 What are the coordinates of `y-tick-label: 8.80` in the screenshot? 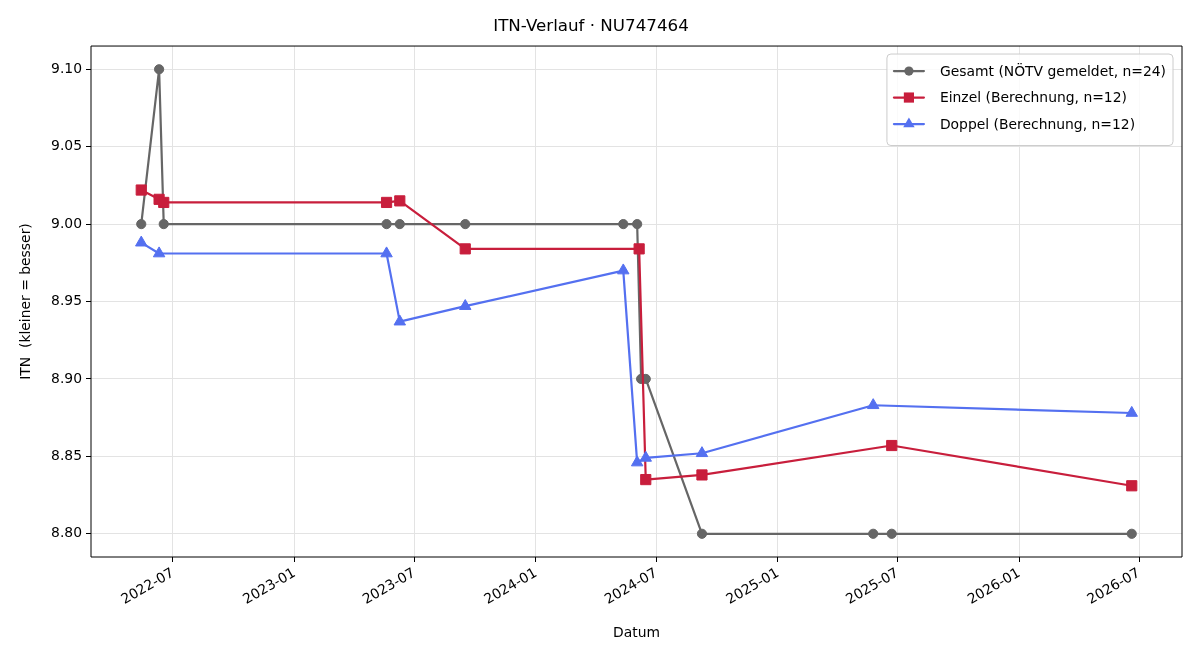 It's located at (66, 532).